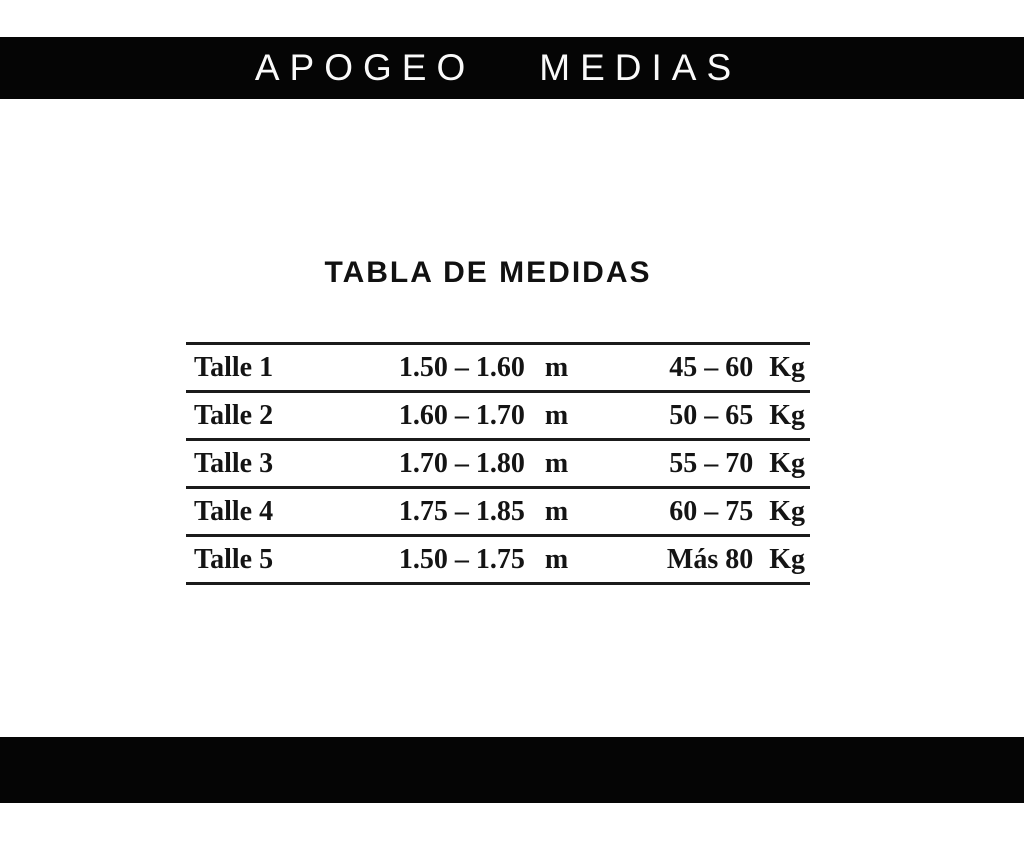 The height and width of the screenshot is (841, 1024). Describe the element at coordinates (488, 272) in the screenshot. I see `page-title: TABLA DE MEDIDAS` at that location.